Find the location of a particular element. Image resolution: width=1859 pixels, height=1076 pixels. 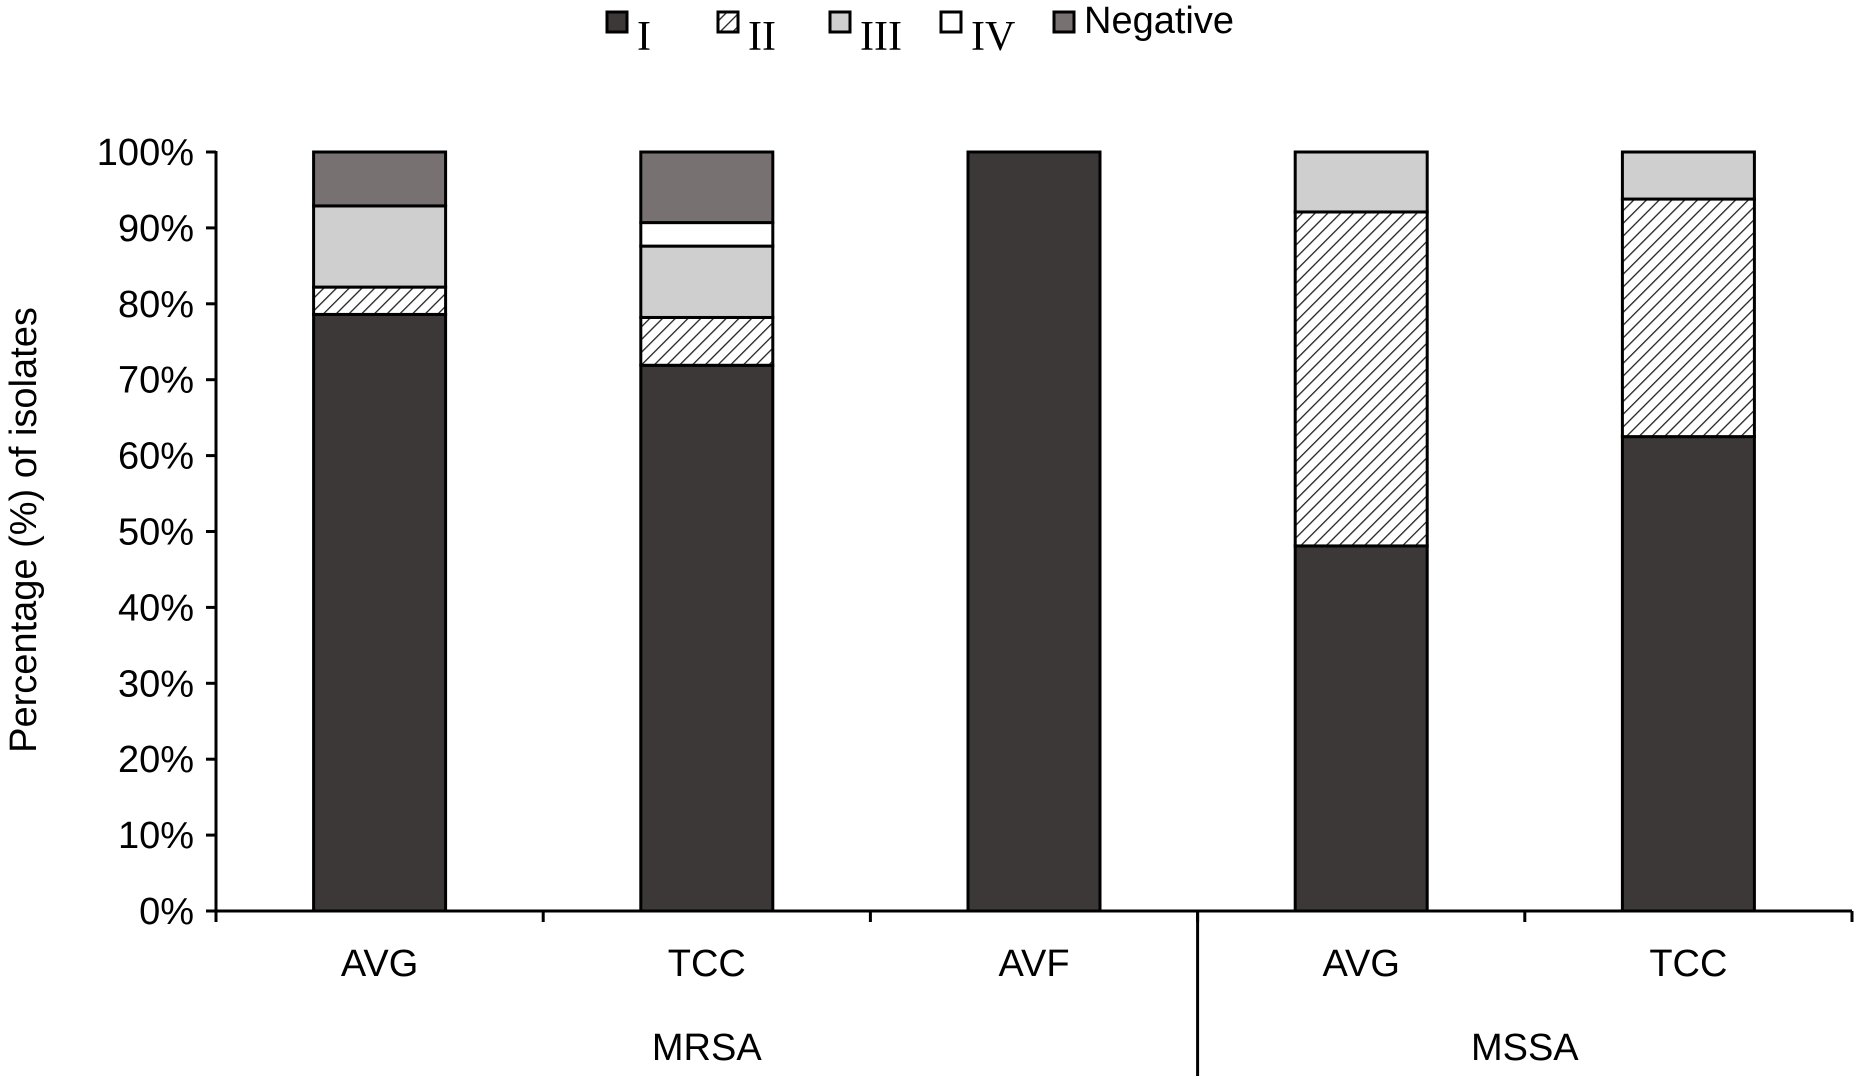

y-axis-title: Percentage (%) of isolates is located at coordinates (24, 530).